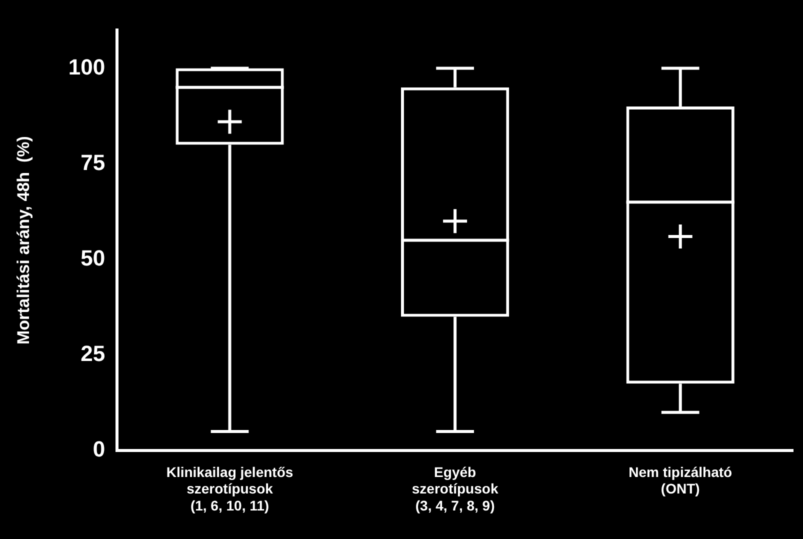 The width and height of the screenshot is (803, 539). What do you see at coordinates (230, 489) in the screenshot?
I see `x-tick-label: Klinikailag jelentős szerotípusok (1, 6, 10, 11)` at bounding box center [230, 489].